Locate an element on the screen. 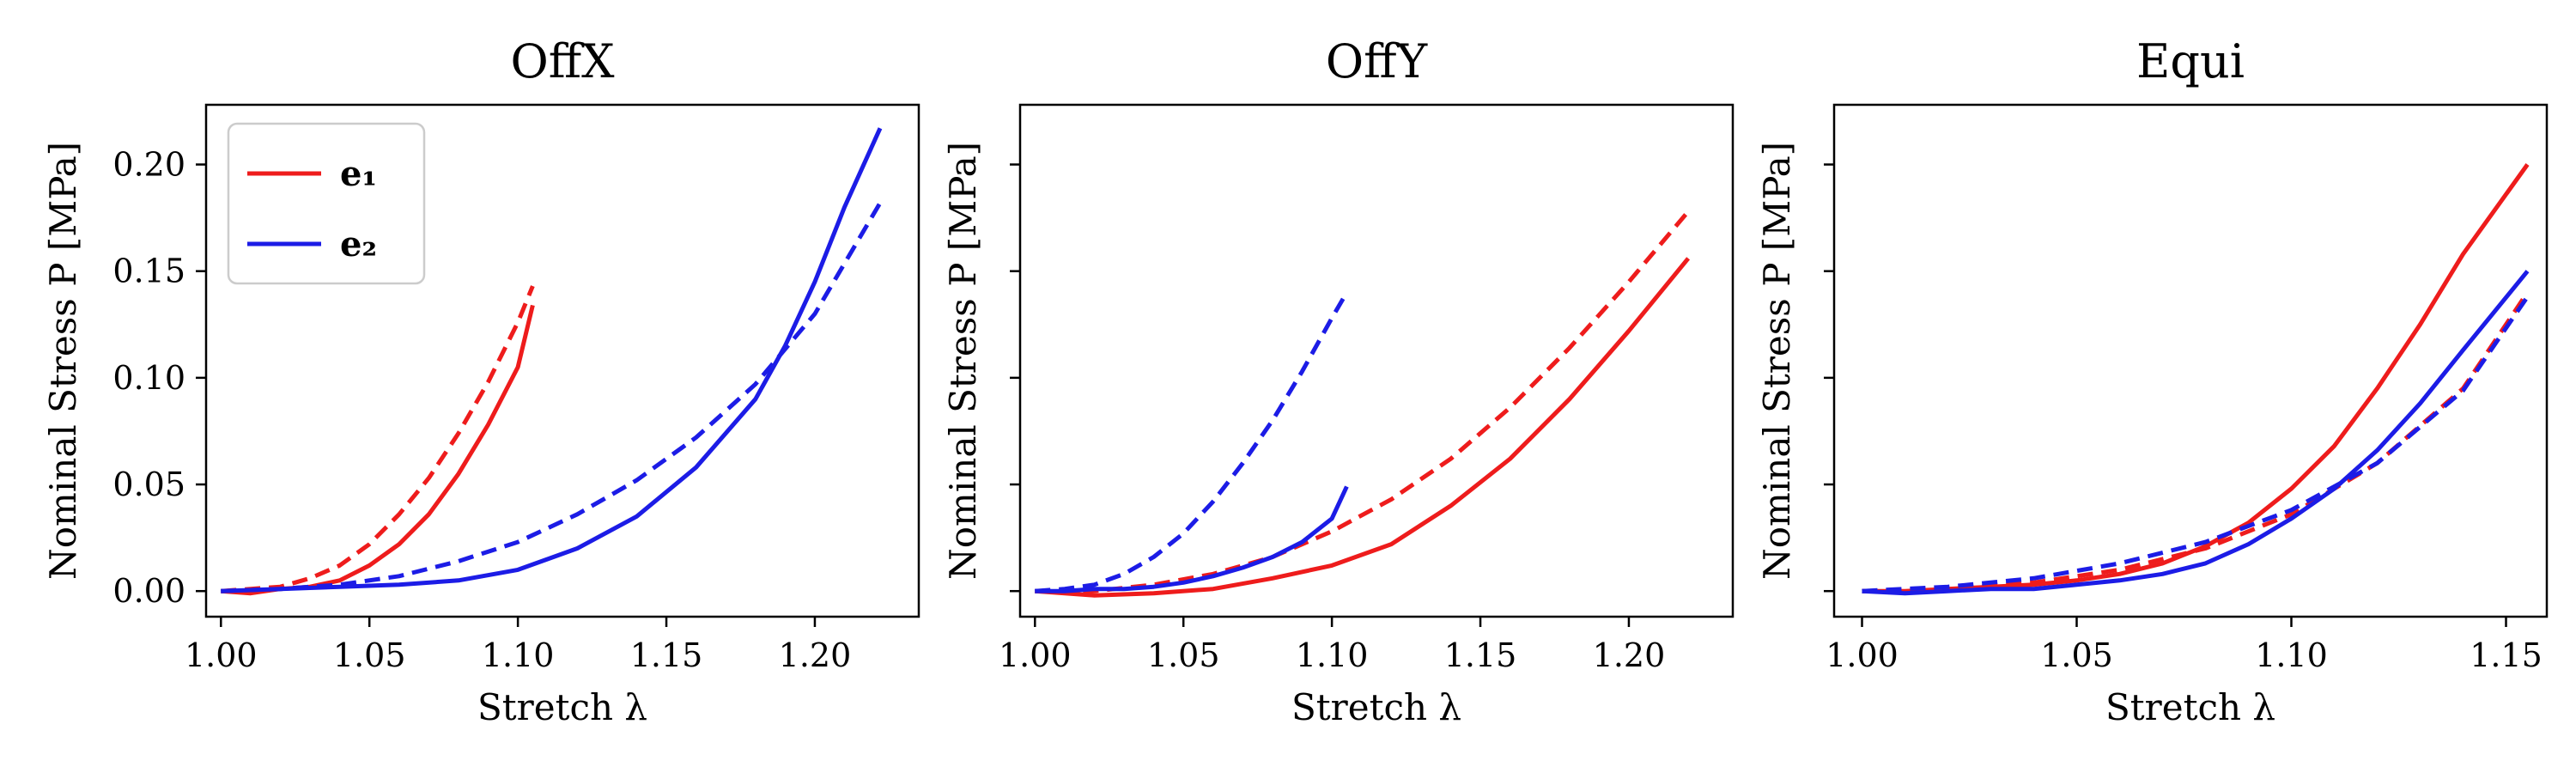 The width and height of the screenshot is (2576, 773). panel-title: OffX is located at coordinates (563, 61).